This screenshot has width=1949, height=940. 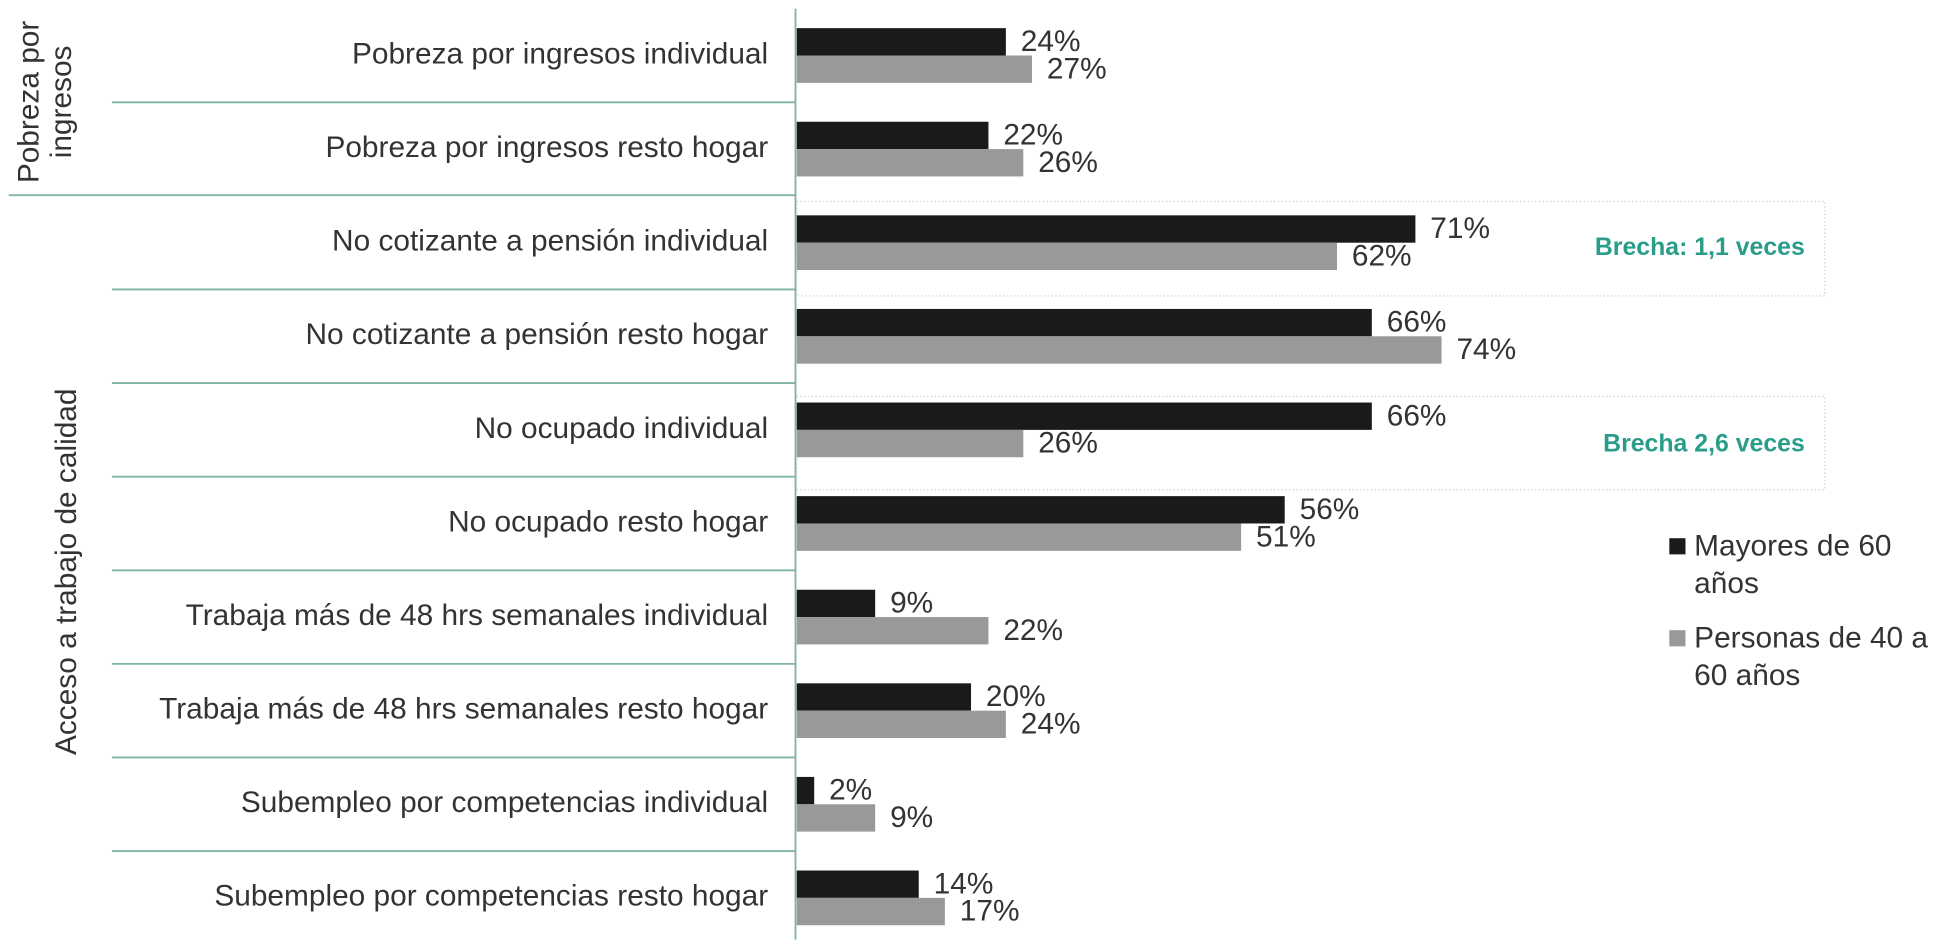 What do you see at coordinates (546, 147) in the screenshot?
I see `category-label: Pobreza por ingresos resto hogar` at bounding box center [546, 147].